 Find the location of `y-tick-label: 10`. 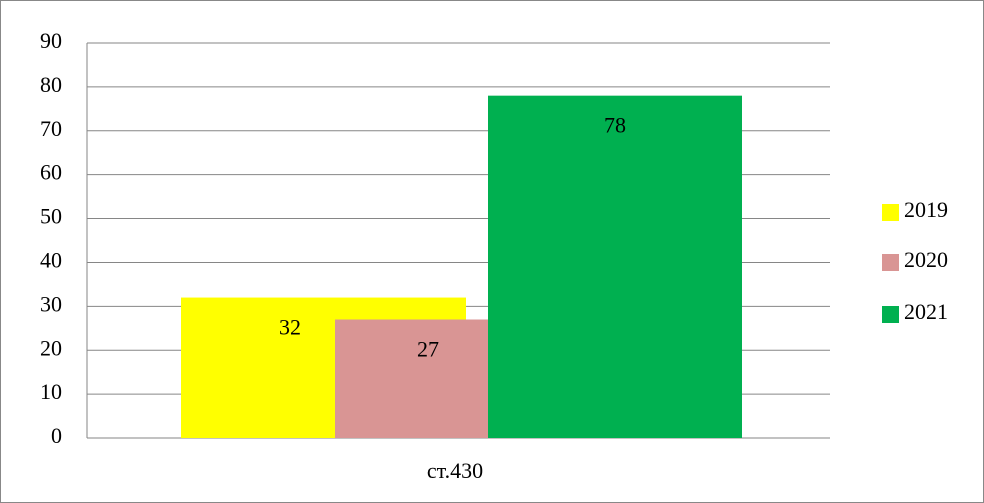

y-tick-label: 10 is located at coordinates (51, 391).